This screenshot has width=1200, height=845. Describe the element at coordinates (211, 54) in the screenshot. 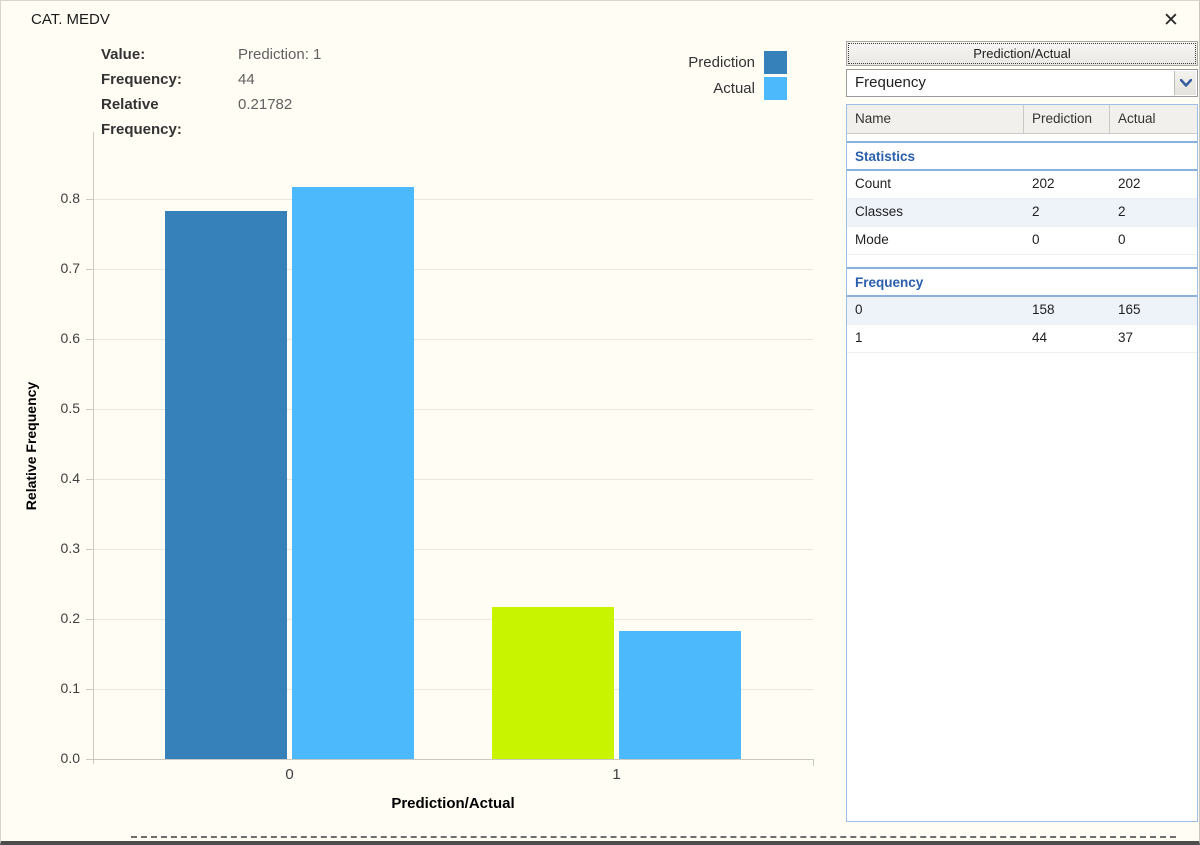

I see `info-row-value: Value: Prediction: 1` at that location.